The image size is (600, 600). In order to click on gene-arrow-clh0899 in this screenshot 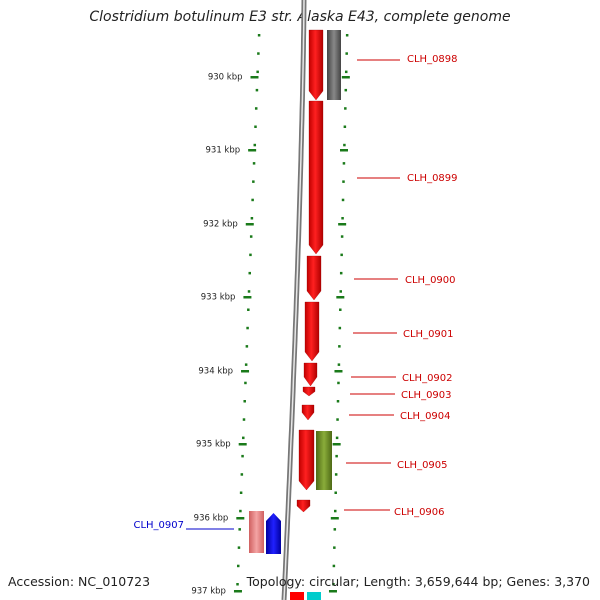, I will do `click(316, 177)`.